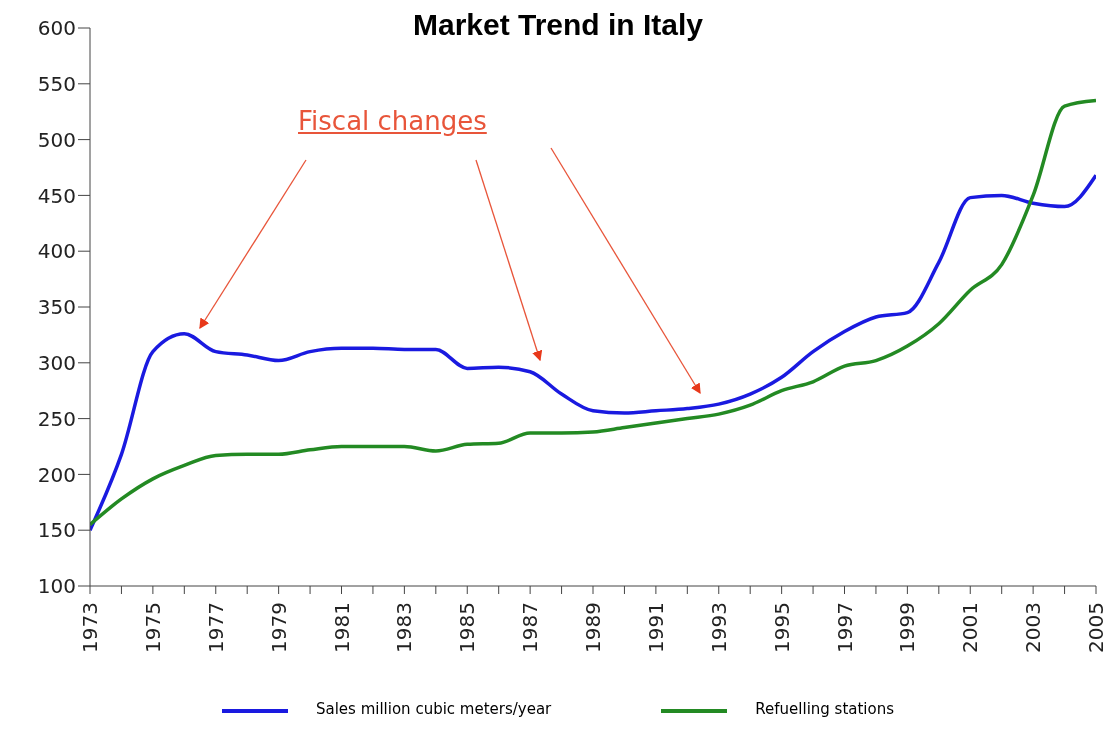 The width and height of the screenshot is (1116, 743). Describe the element at coordinates (1096, 627) in the screenshot. I see `x-tick-label: 2005` at that location.